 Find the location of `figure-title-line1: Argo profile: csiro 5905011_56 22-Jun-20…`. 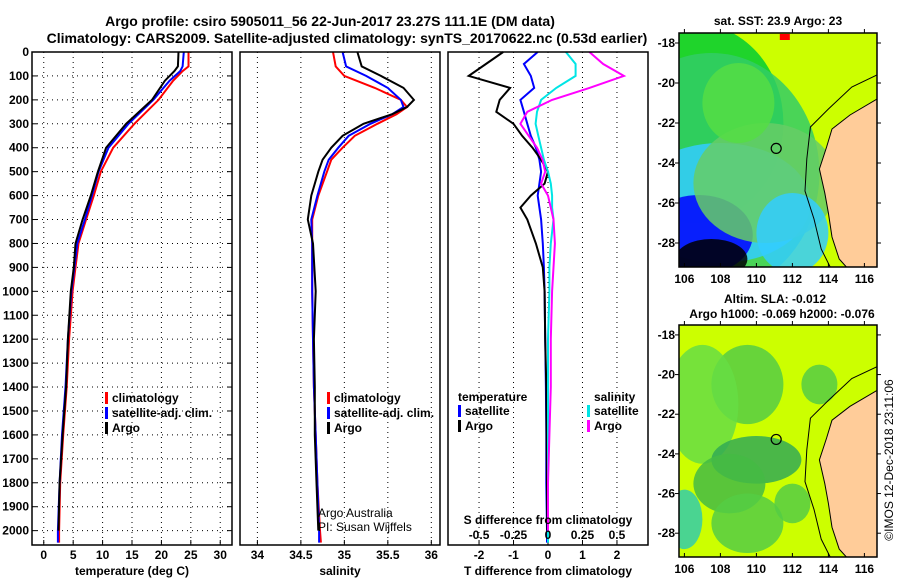

figure-title-line1: Argo profile: csiro 5905011_56 22-Jun-20… is located at coordinates (330, 21).